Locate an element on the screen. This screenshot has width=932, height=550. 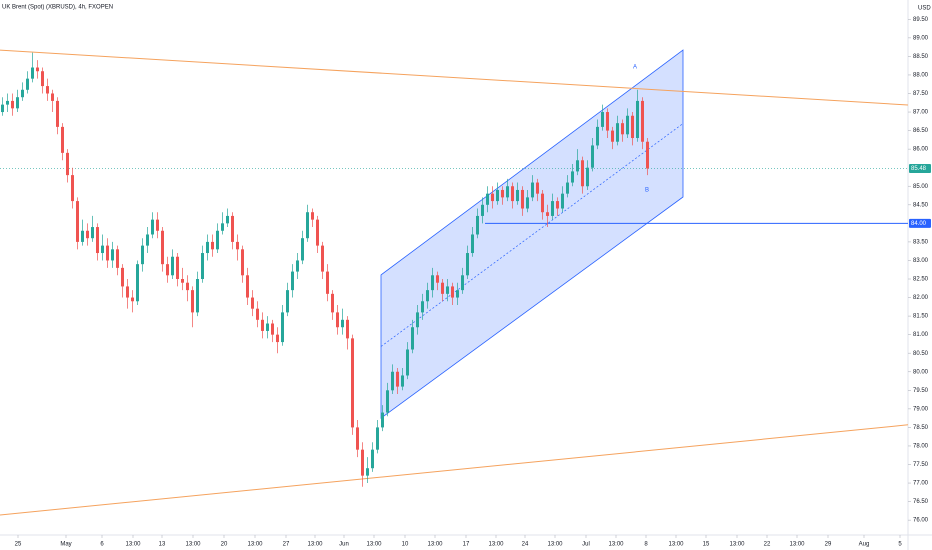
x-tick-label: Aug is located at coordinates (864, 545).